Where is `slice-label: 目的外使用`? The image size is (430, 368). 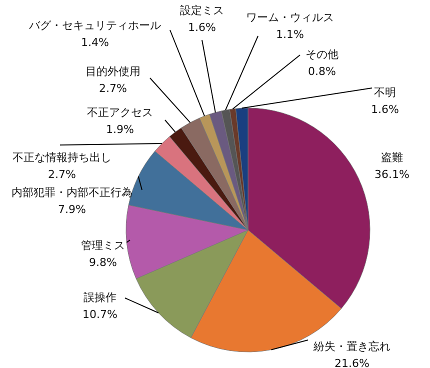
slice-label: 目的外使用 is located at coordinates (113, 71).